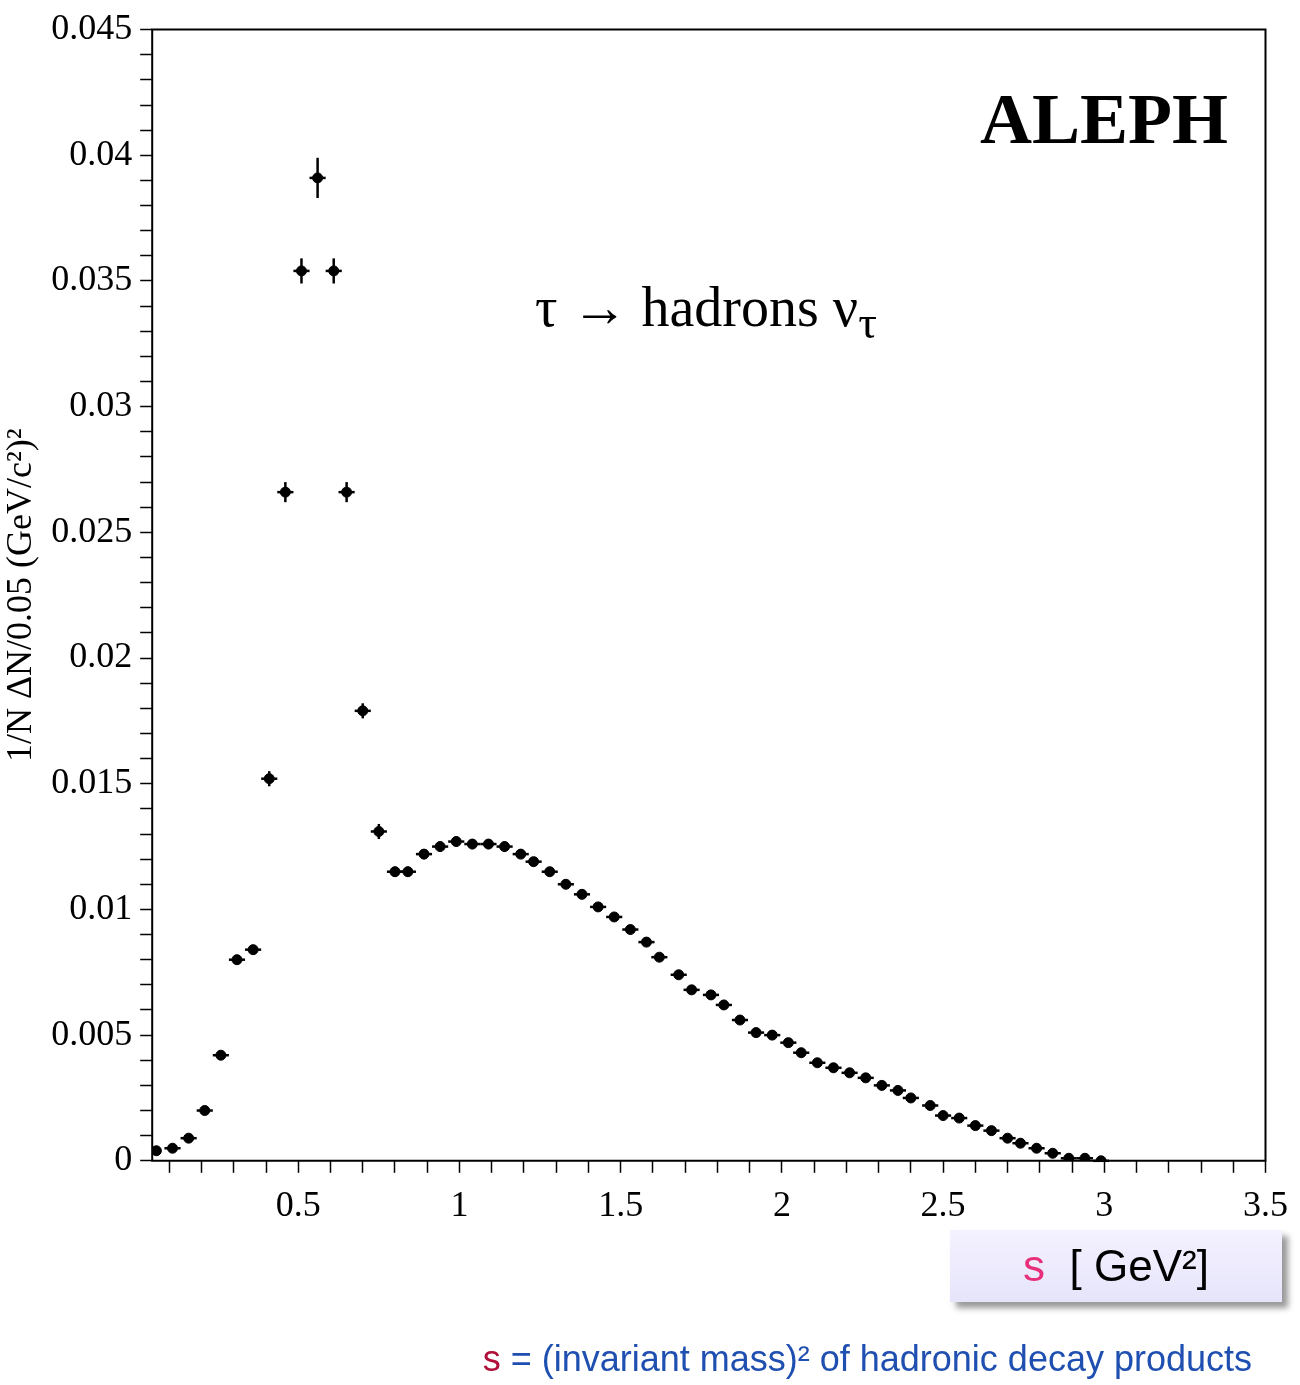 The width and height of the screenshot is (1300, 1385). What do you see at coordinates (459, 1203) in the screenshot?
I see `x-tick-label: 1` at bounding box center [459, 1203].